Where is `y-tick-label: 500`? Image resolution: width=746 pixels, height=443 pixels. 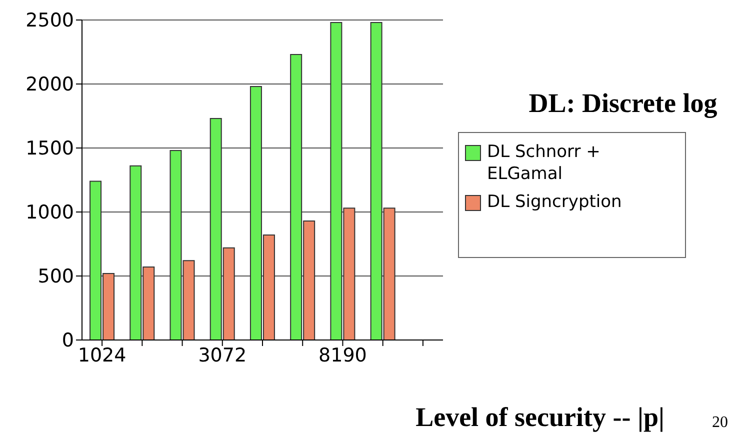
y-tick-label: 500 is located at coordinates (56, 277).